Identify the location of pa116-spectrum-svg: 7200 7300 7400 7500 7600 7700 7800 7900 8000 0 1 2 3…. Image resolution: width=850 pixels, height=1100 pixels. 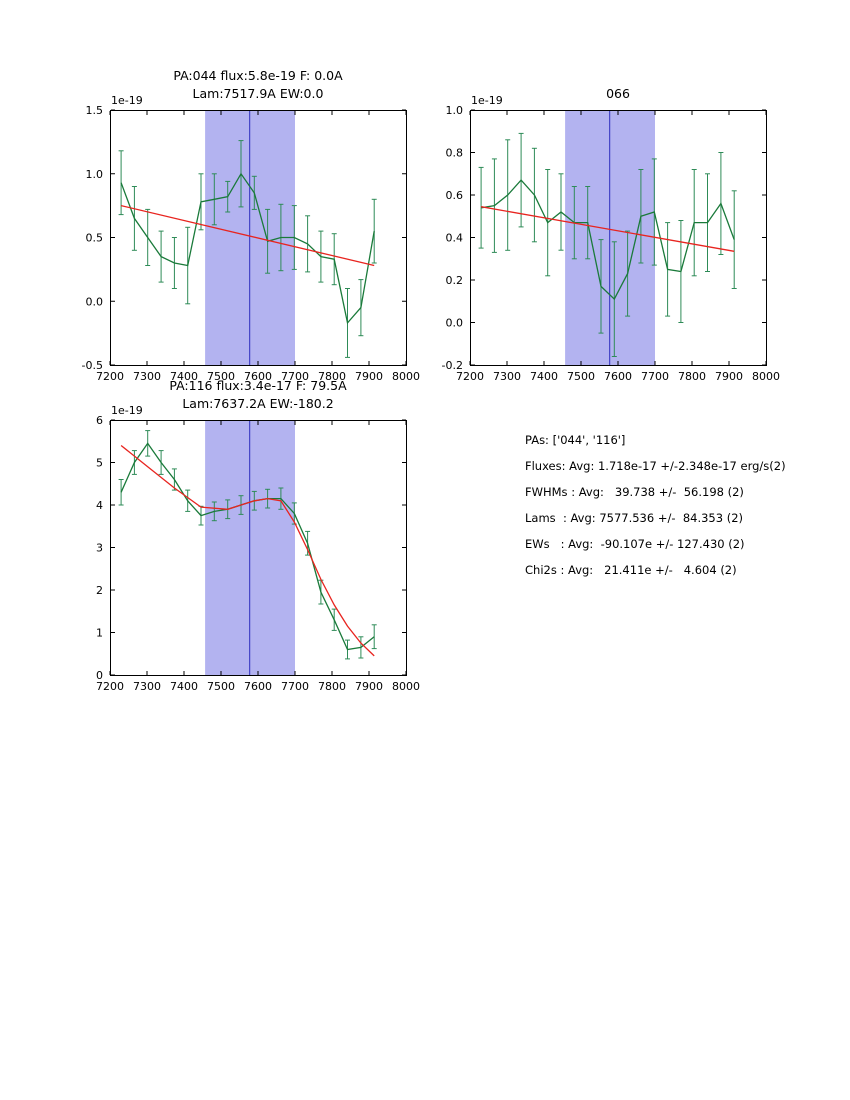
(258, 535).